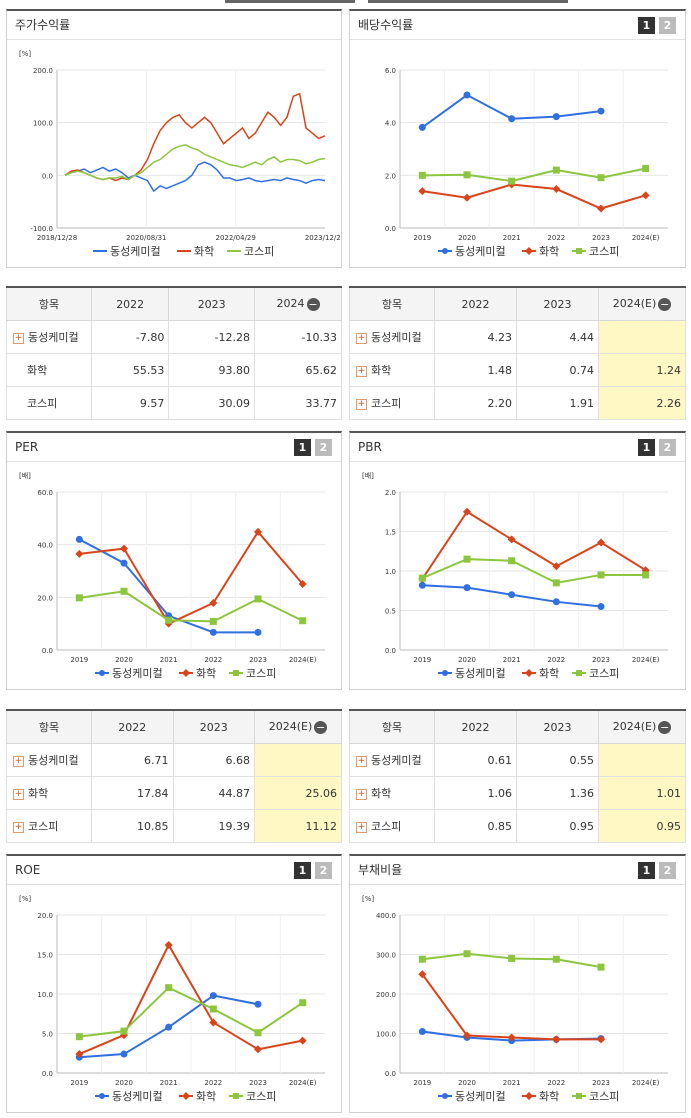  Describe the element at coordinates (43, 124) in the screenshot. I see `y-tick-label: 100.0` at that location.